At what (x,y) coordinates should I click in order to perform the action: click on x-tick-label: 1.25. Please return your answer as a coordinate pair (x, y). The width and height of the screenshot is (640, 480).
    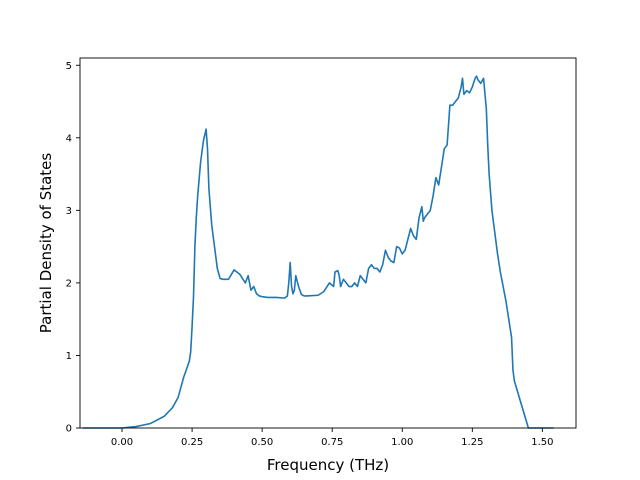
    Looking at the image, I should click on (472, 442).